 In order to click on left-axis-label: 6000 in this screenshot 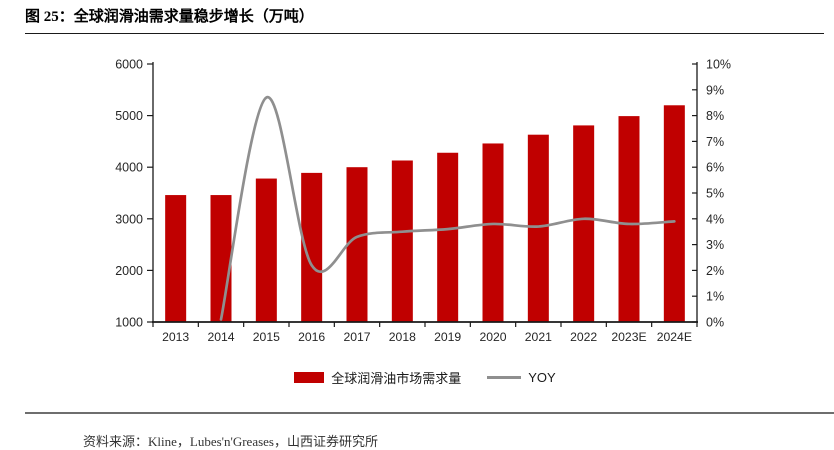, I will do `click(129, 65)`.